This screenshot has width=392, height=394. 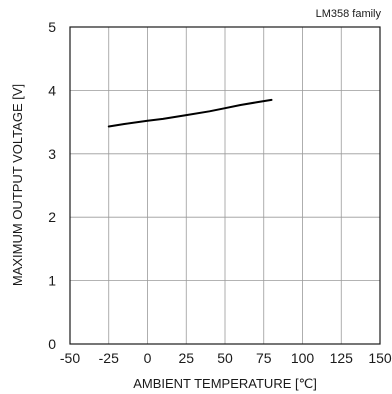 What do you see at coordinates (349, 14) in the screenshot?
I see `chart-annotation: LM358 family` at bounding box center [349, 14].